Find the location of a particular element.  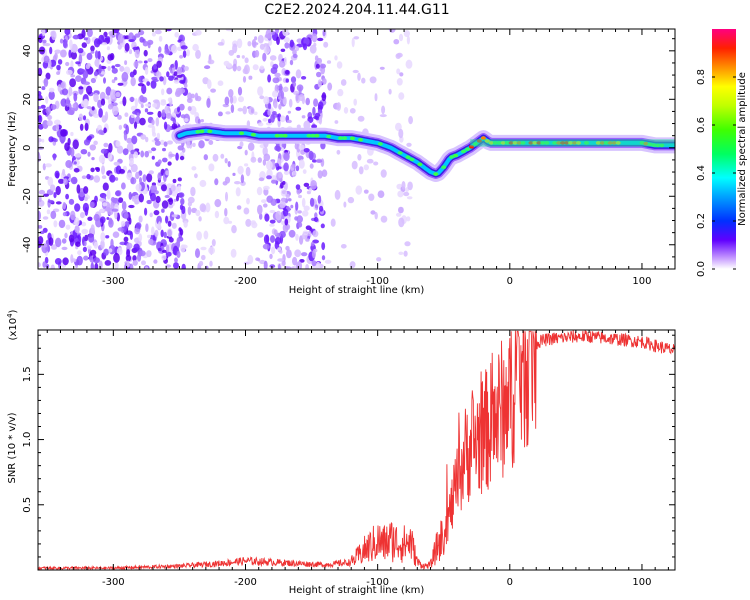

top-x-tick-label: -200 is located at coordinates (245, 281).